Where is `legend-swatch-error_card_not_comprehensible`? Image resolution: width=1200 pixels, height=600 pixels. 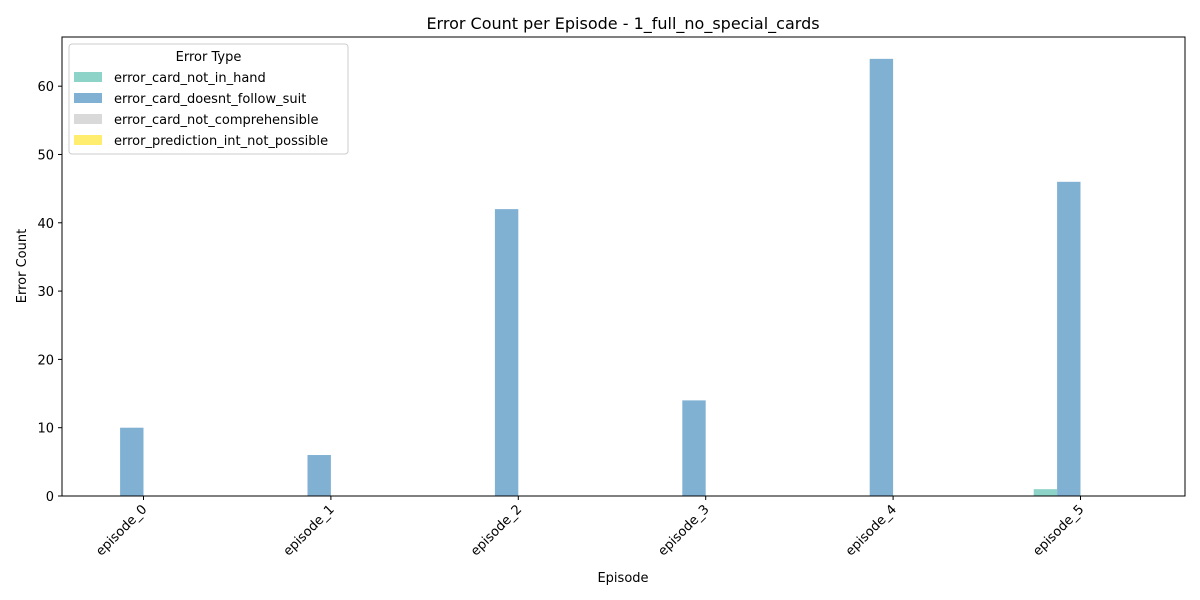 legend-swatch-error_card_not_comprehensible is located at coordinates (88, 119).